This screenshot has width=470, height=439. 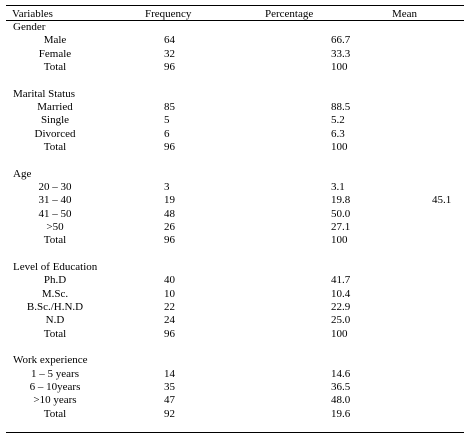 What do you see at coordinates (169, 293) in the screenshot?
I see `row-frequency: 10` at bounding box center [169, 293].